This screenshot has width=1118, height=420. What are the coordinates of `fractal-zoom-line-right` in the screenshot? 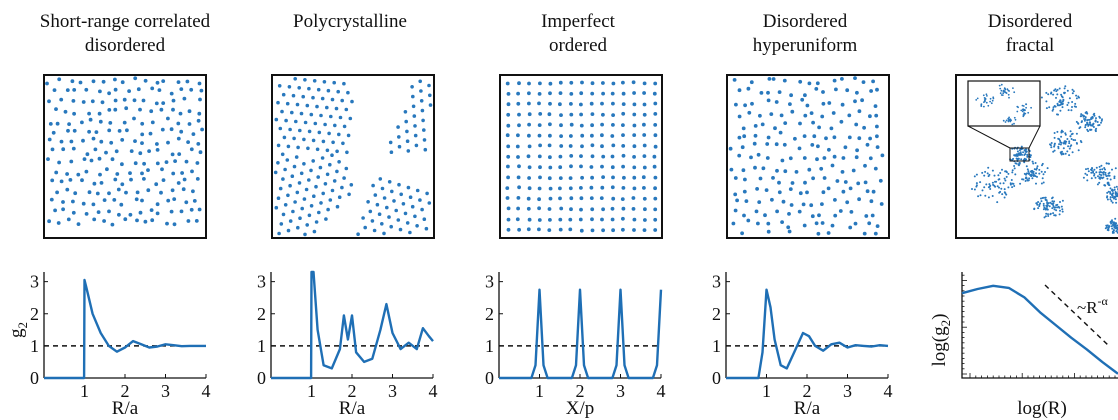 It's located at (1034, 137).